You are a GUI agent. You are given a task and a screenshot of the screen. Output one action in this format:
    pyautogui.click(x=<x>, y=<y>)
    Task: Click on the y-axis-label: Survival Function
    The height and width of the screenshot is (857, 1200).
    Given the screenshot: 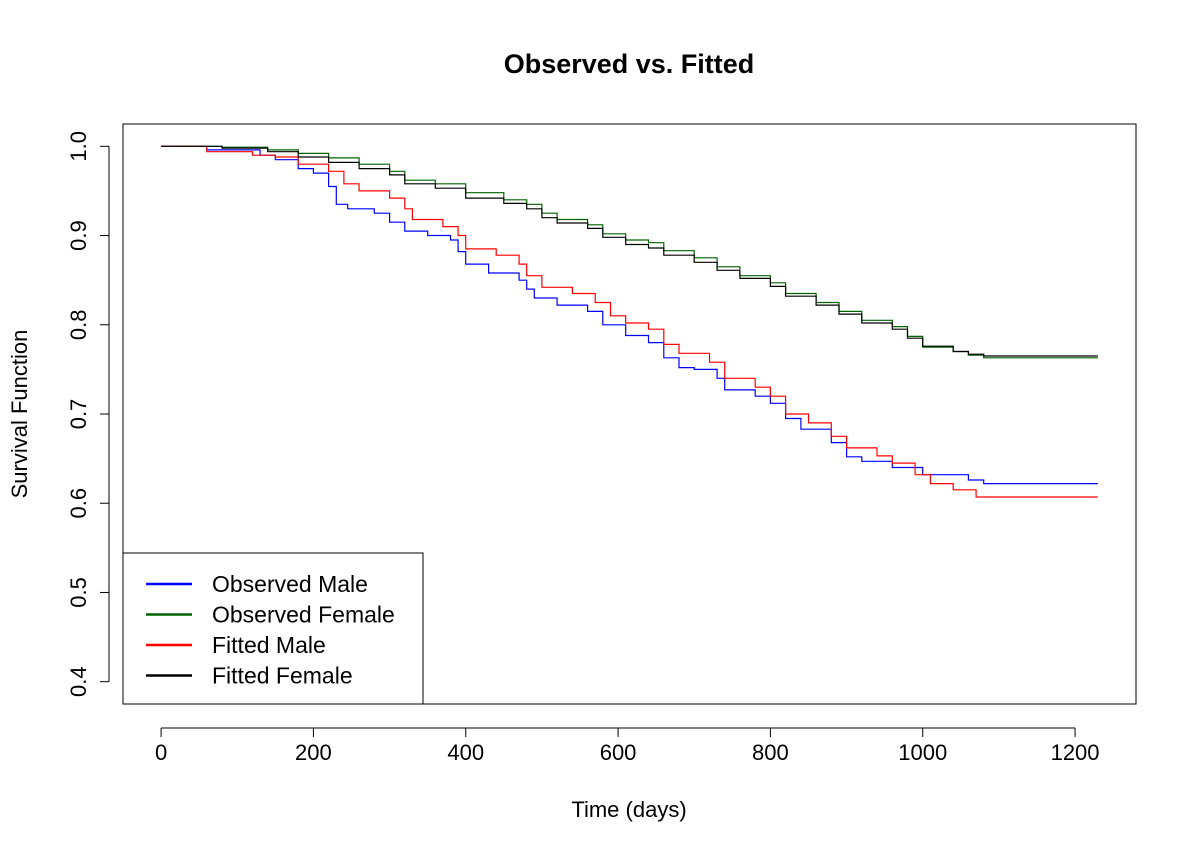 What is the action you would take?
    pyautogui.click(x=19, y=414)
    